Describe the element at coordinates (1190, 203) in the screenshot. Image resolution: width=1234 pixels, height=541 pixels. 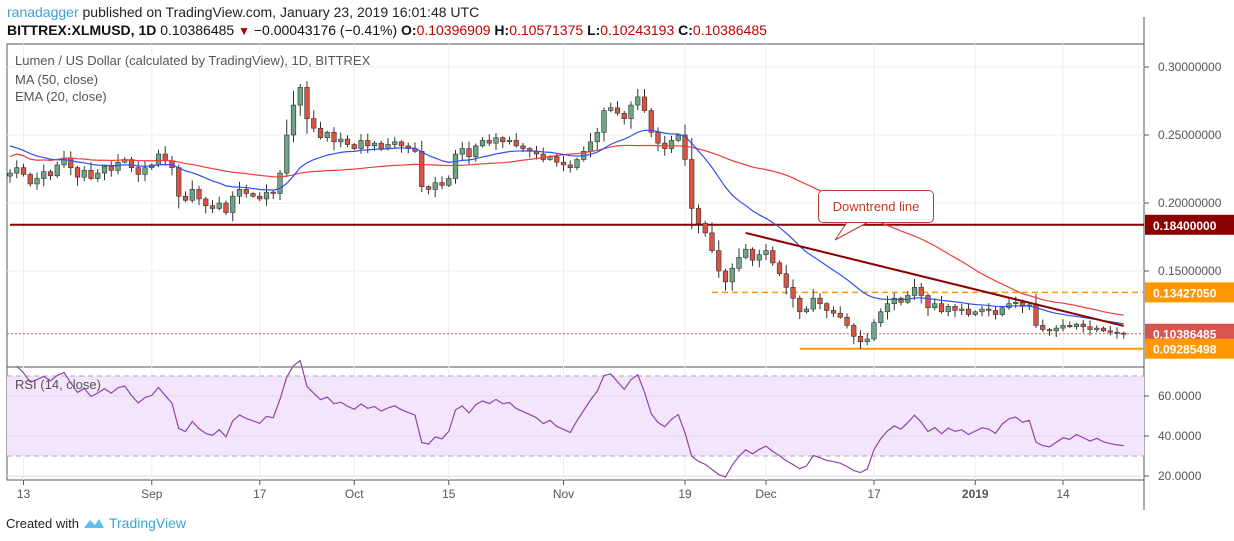
I see `y-tick-label: 0.20000000` at that location.